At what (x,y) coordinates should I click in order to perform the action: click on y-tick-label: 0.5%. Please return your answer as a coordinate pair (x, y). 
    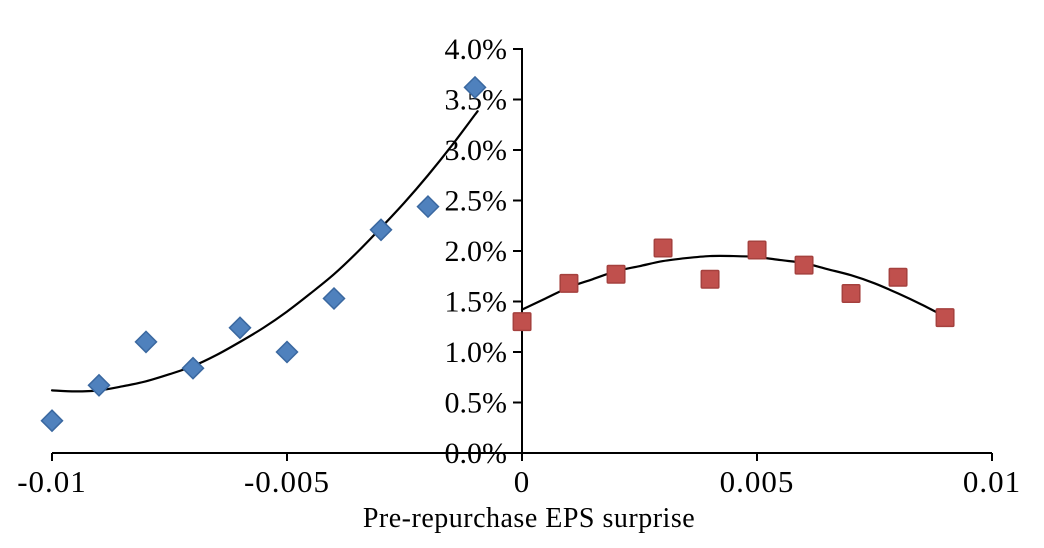
    Looking at the image, I should click on (476, 403).